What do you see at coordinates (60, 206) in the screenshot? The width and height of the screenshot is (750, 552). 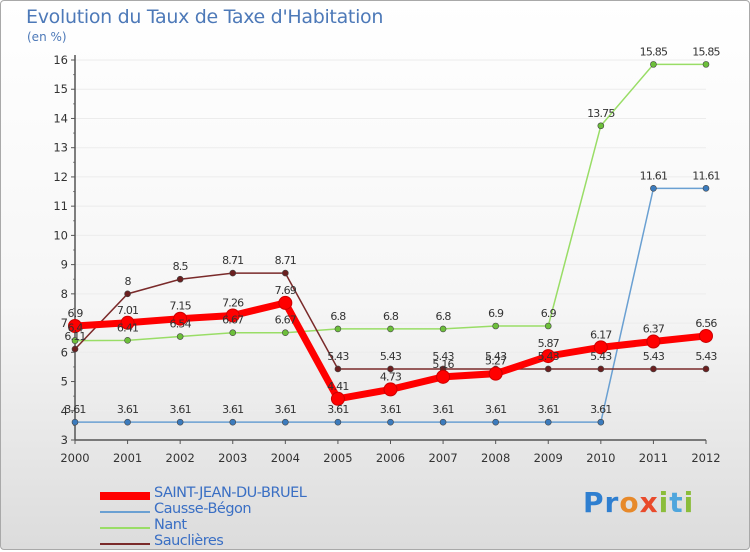 I see `y-tick-label: 11` at bounding box center [60, 206].